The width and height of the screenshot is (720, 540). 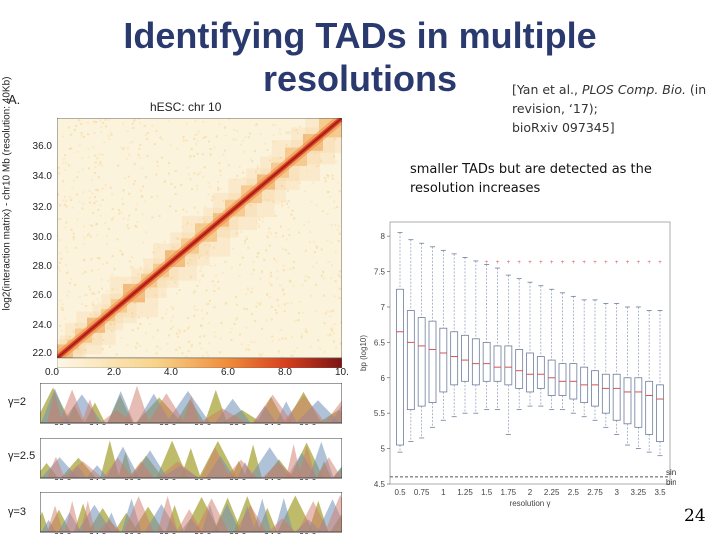 What do you see at coordinates (660, 492) in the screenshot?
I see `boxplot-x-tick: 3.5` at bounding box center [660, 492].